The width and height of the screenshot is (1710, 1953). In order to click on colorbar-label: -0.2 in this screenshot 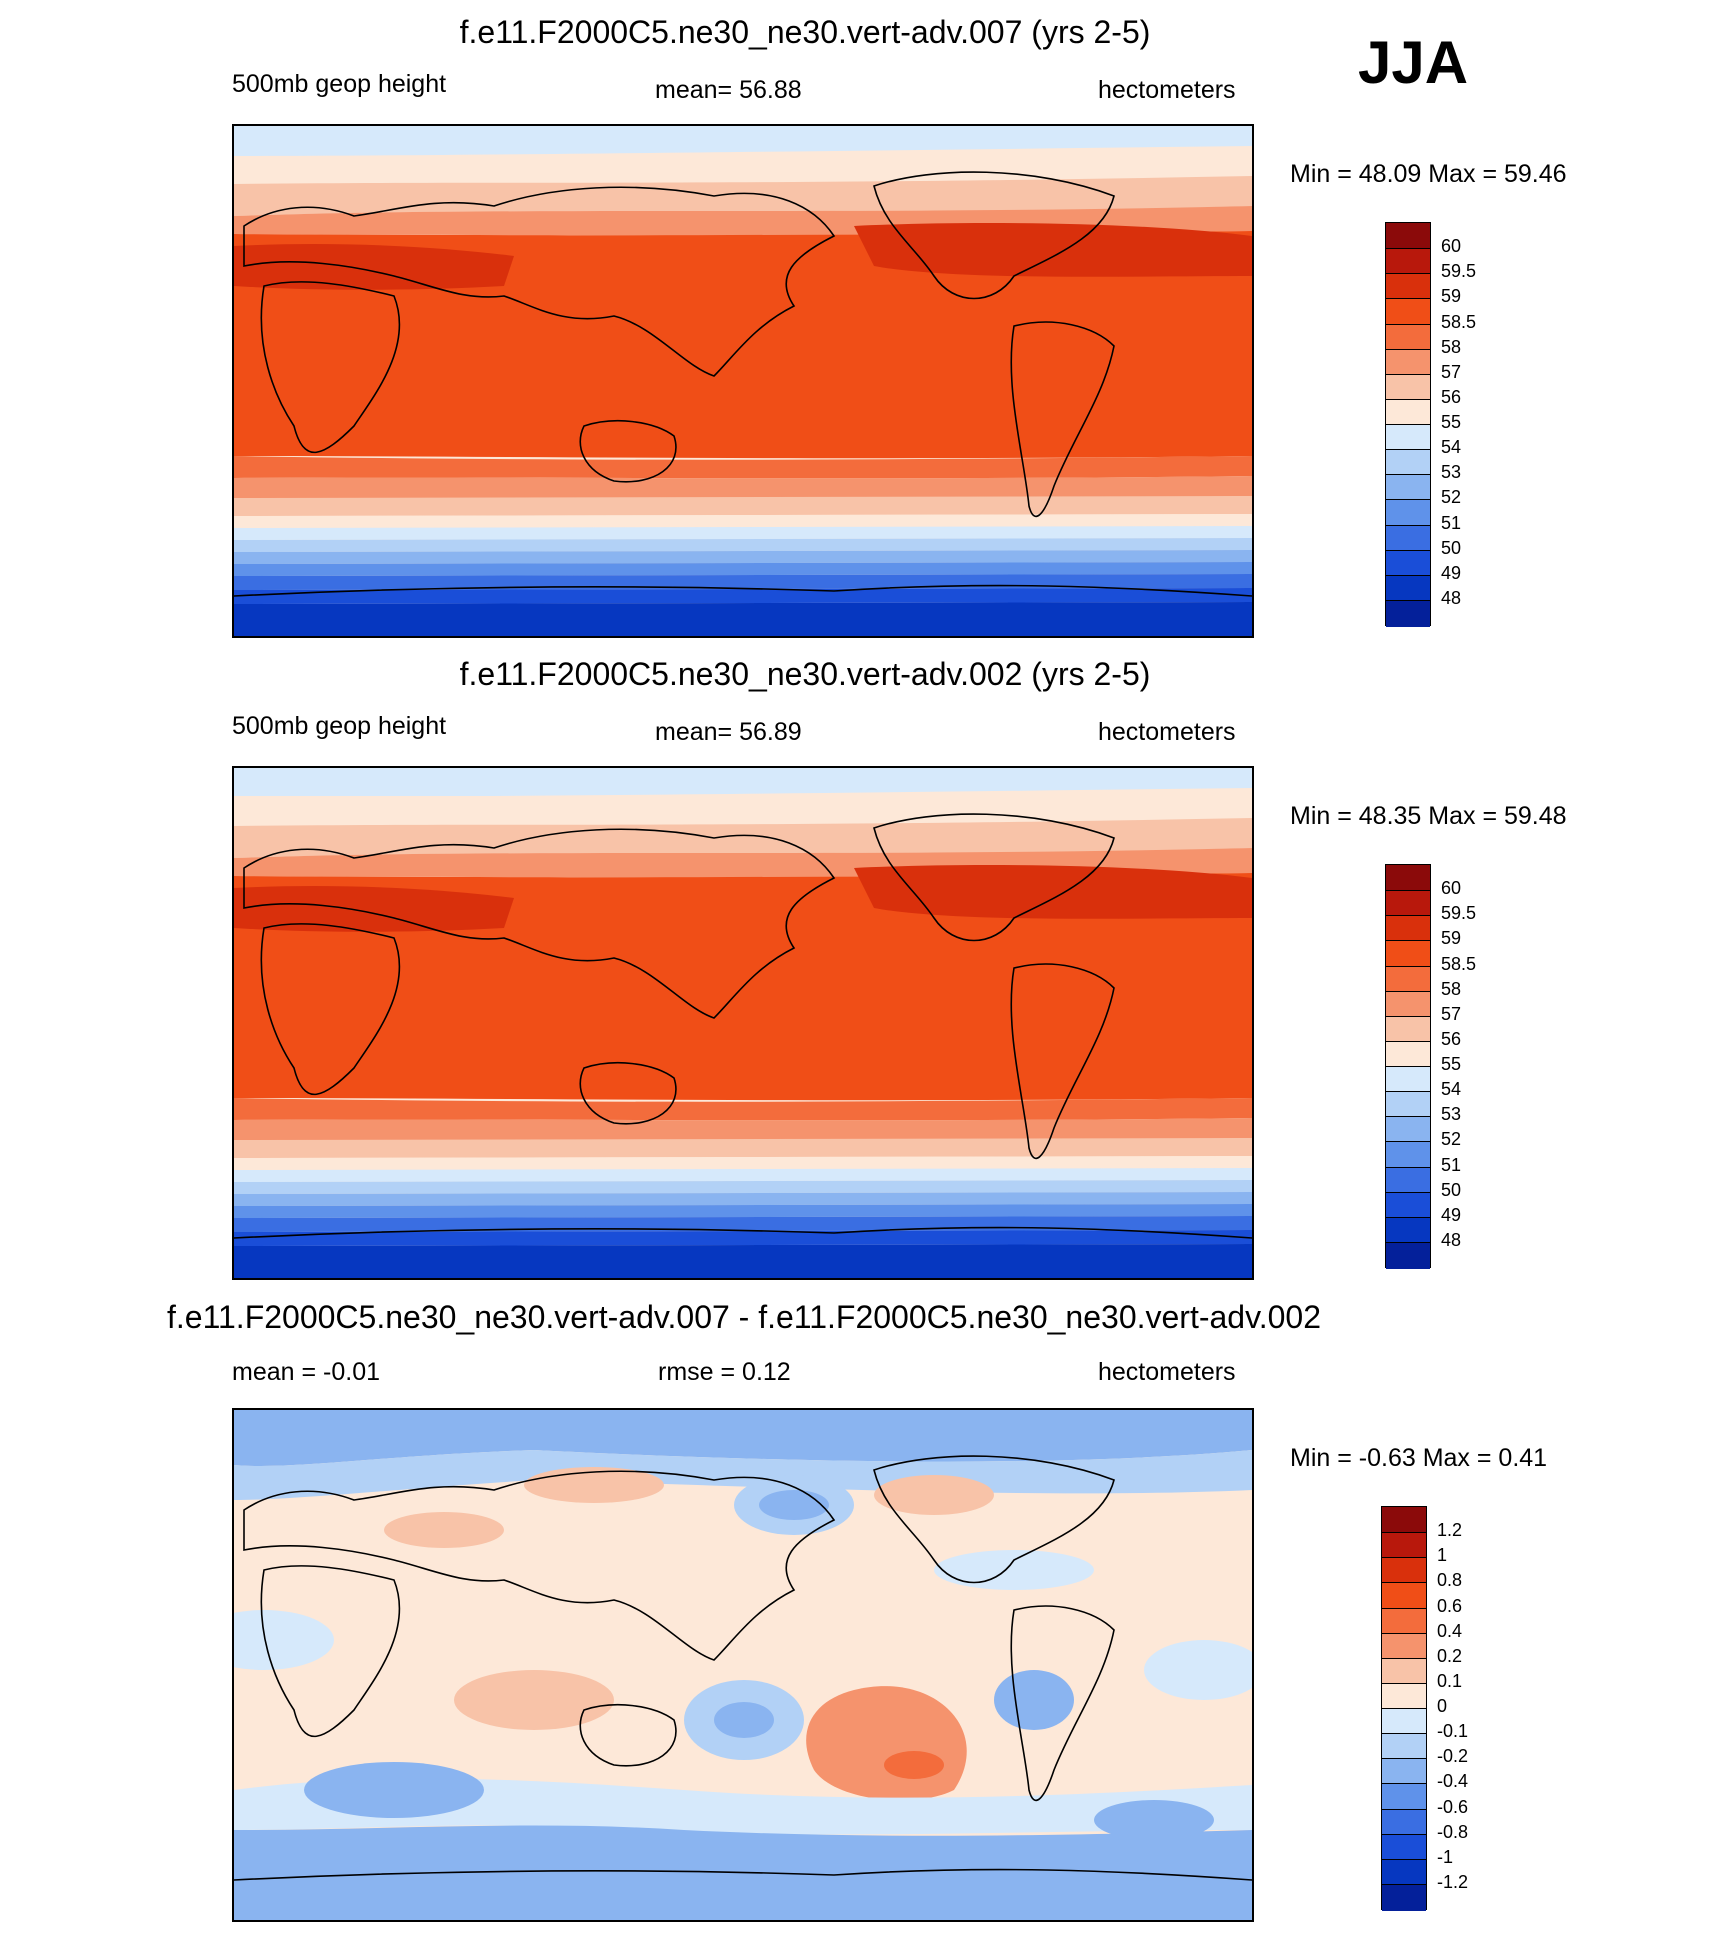, I will do `click(1453, 1756)`.